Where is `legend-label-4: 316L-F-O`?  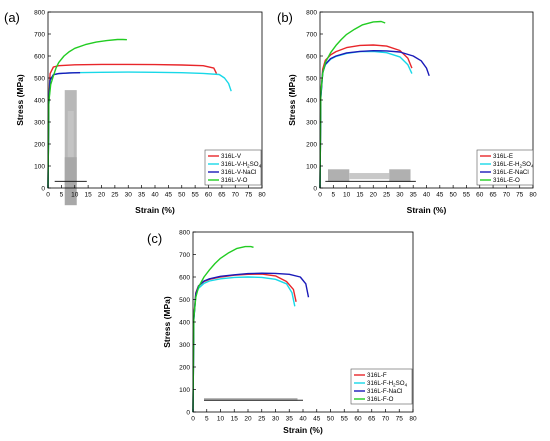
legend-label-4: 316L-F-O is located at coordinates (380, 399).